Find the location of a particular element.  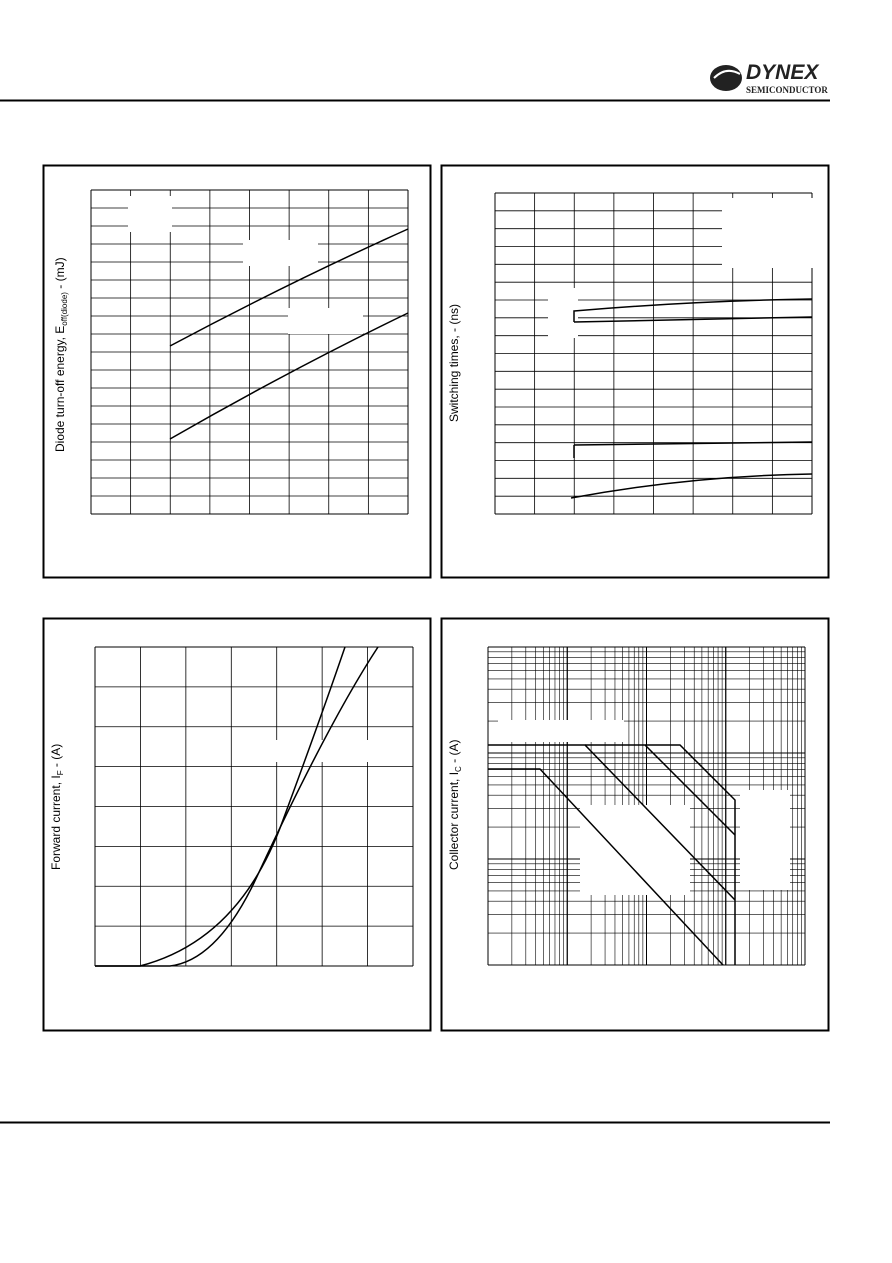

logo-subtitle: SEMICONDUCTOR is located at coordinates (787, 90).